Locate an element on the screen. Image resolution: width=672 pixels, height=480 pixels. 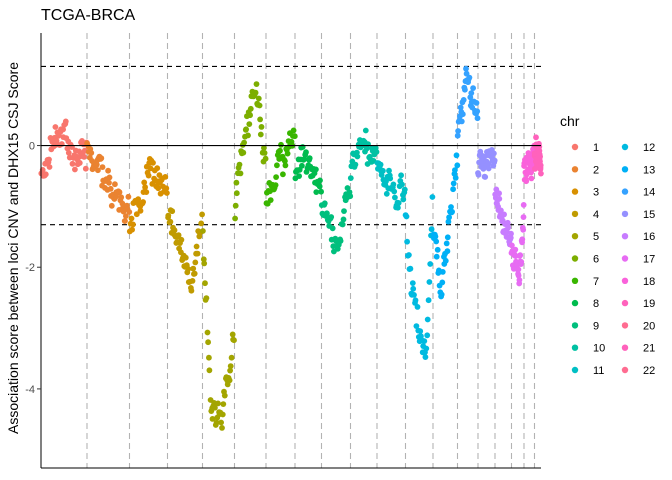
legend-label-chr-14: 14 is located at coordinates (649, 193).